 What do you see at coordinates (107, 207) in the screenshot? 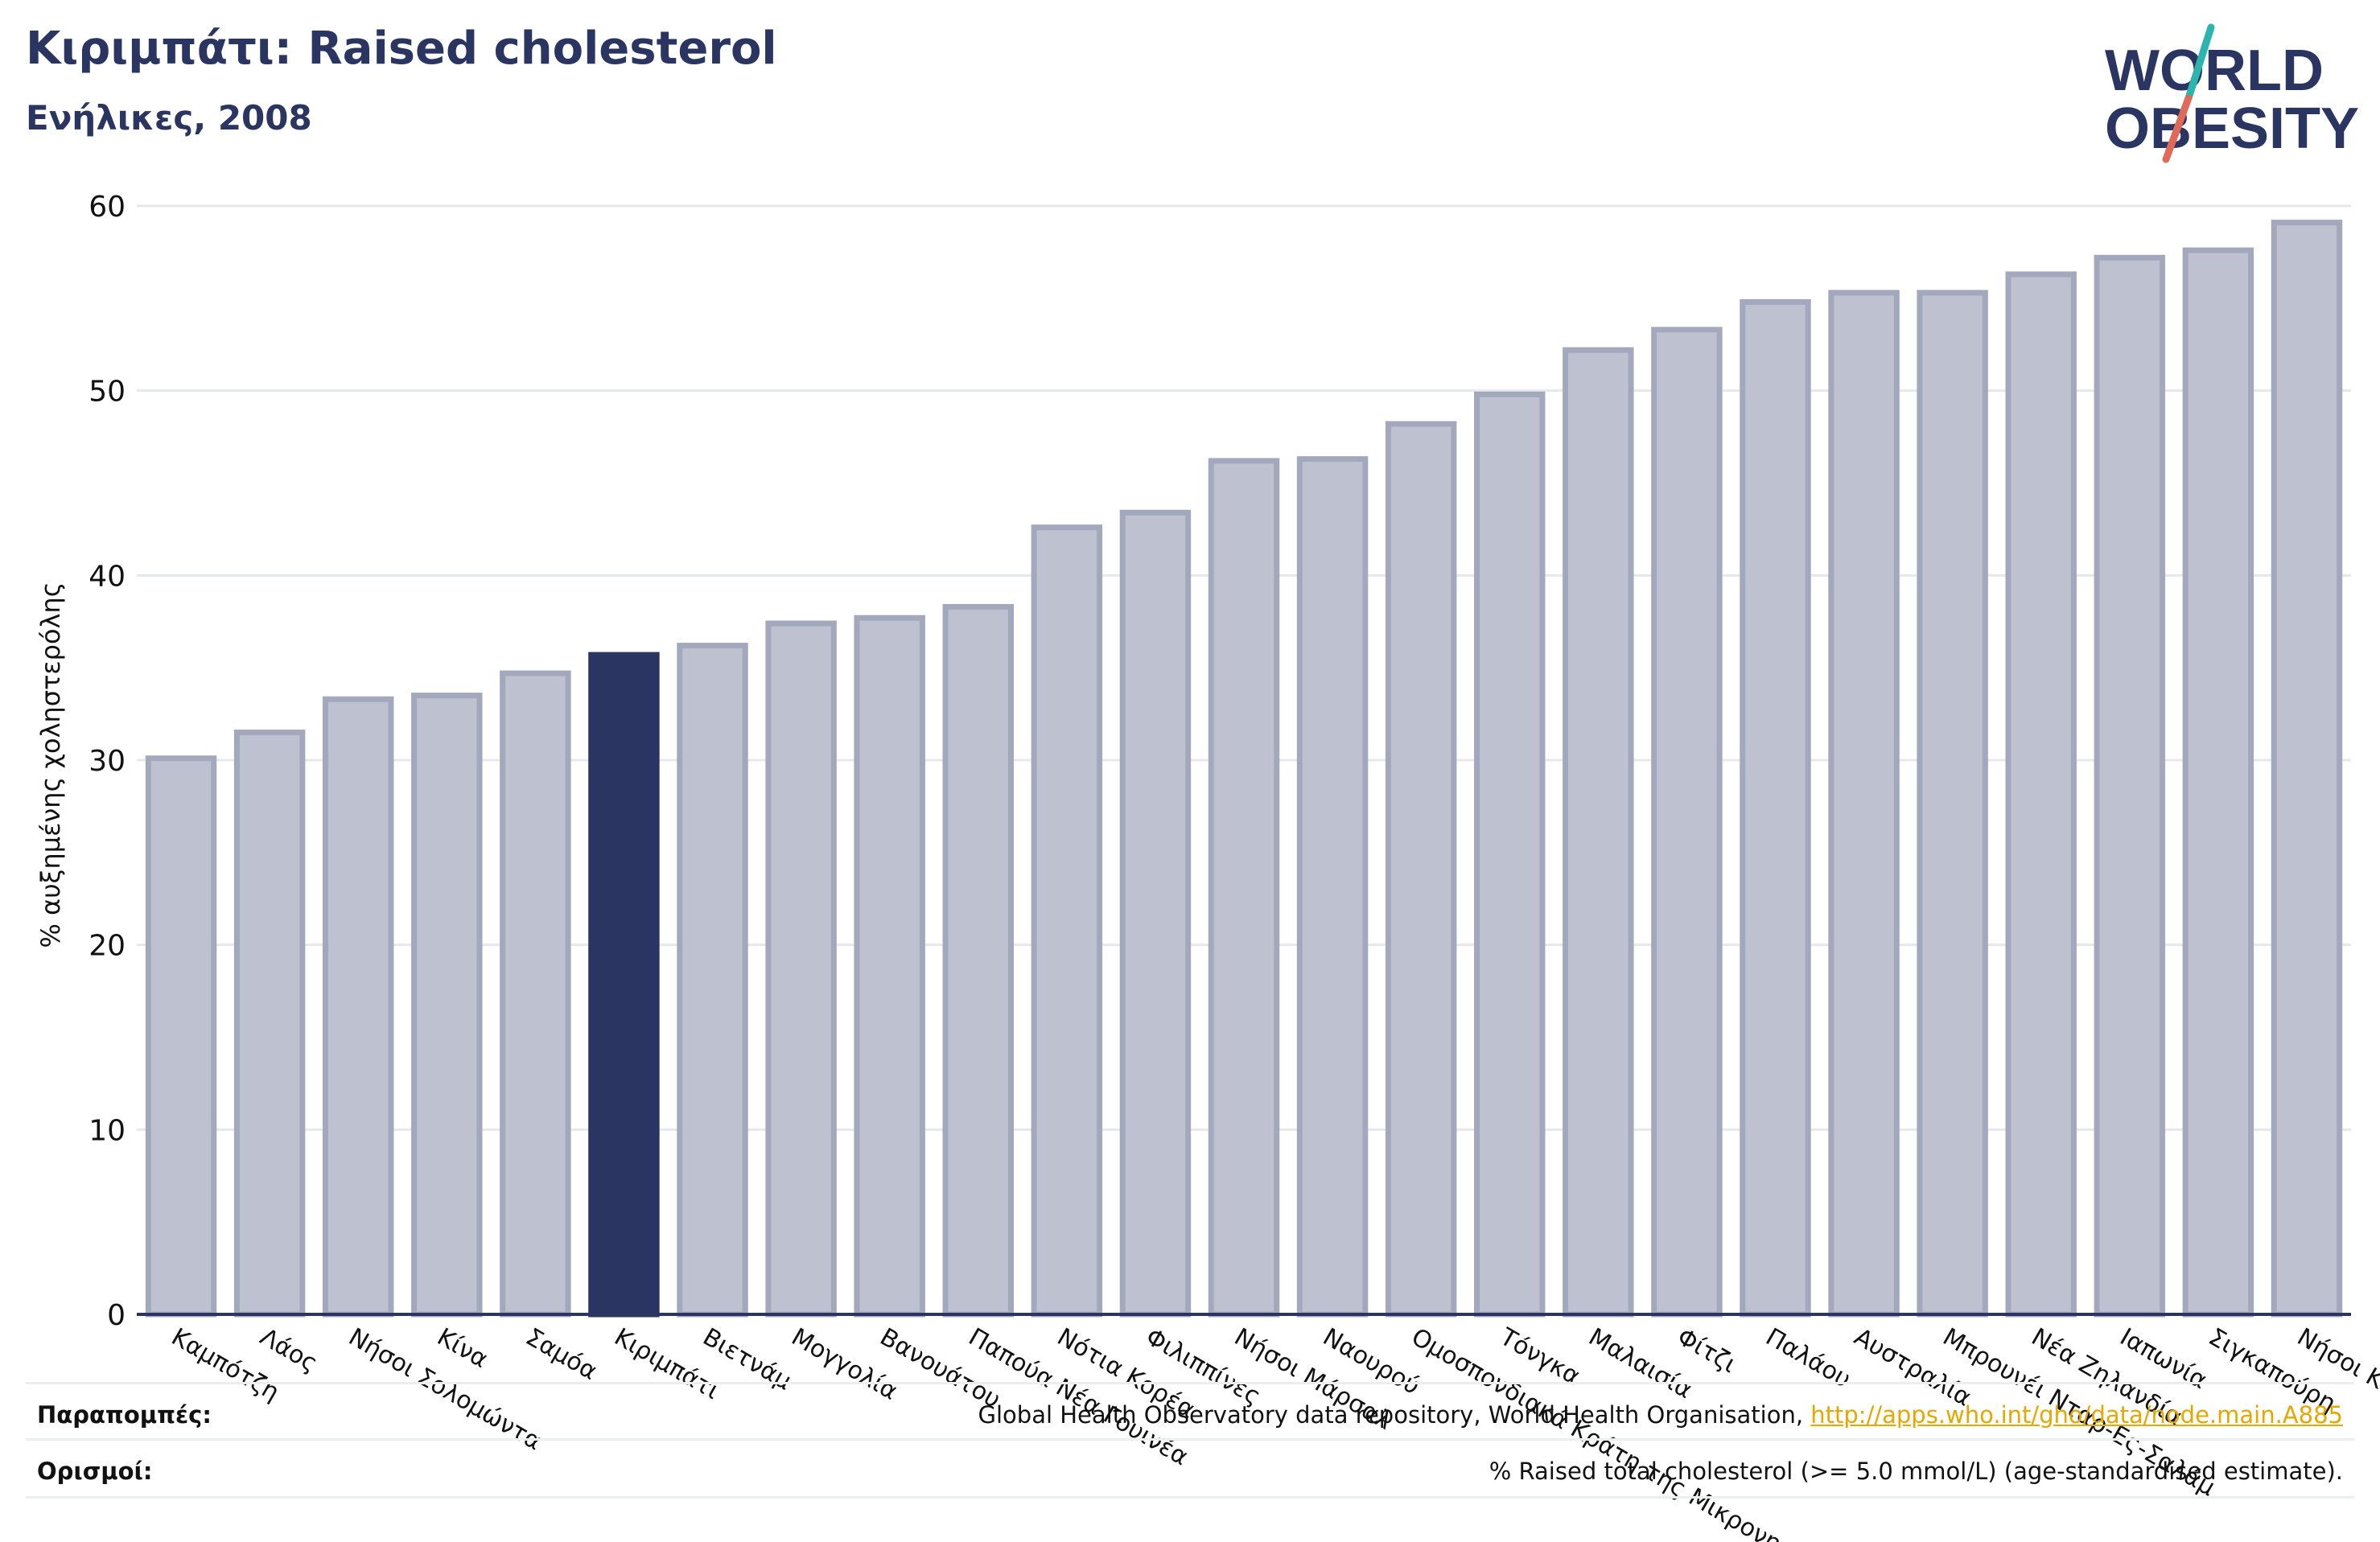
I see `y-tick-label: 60` at bounding box center [107, 207].